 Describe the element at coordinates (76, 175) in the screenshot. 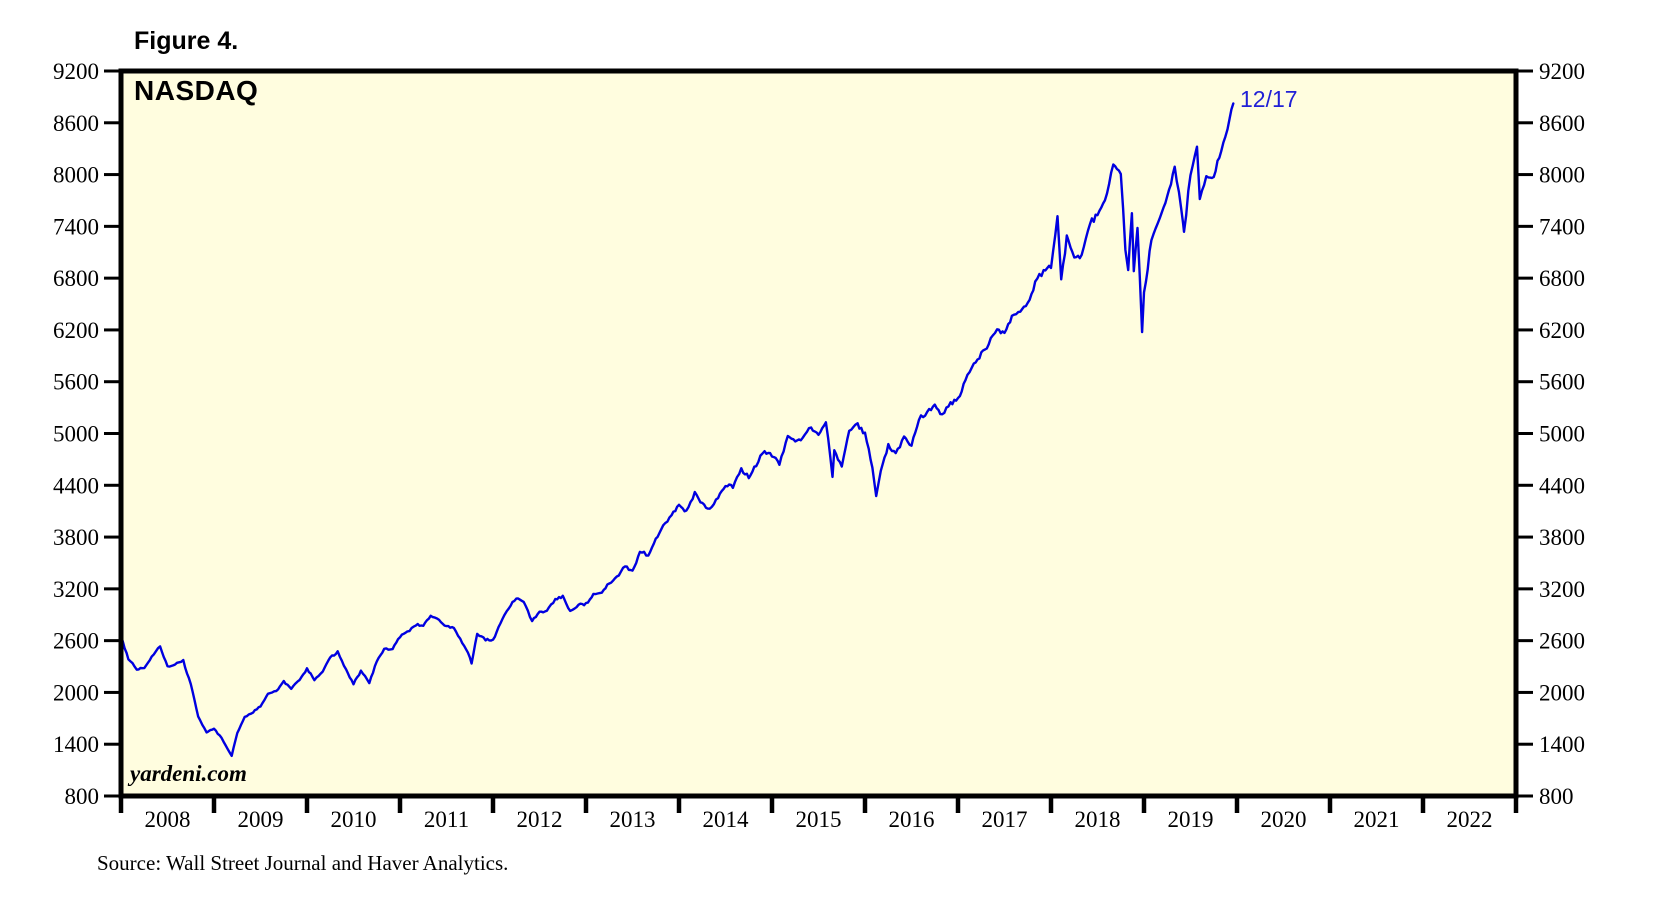

I see `y-axis-label-left: 8000` at that location.